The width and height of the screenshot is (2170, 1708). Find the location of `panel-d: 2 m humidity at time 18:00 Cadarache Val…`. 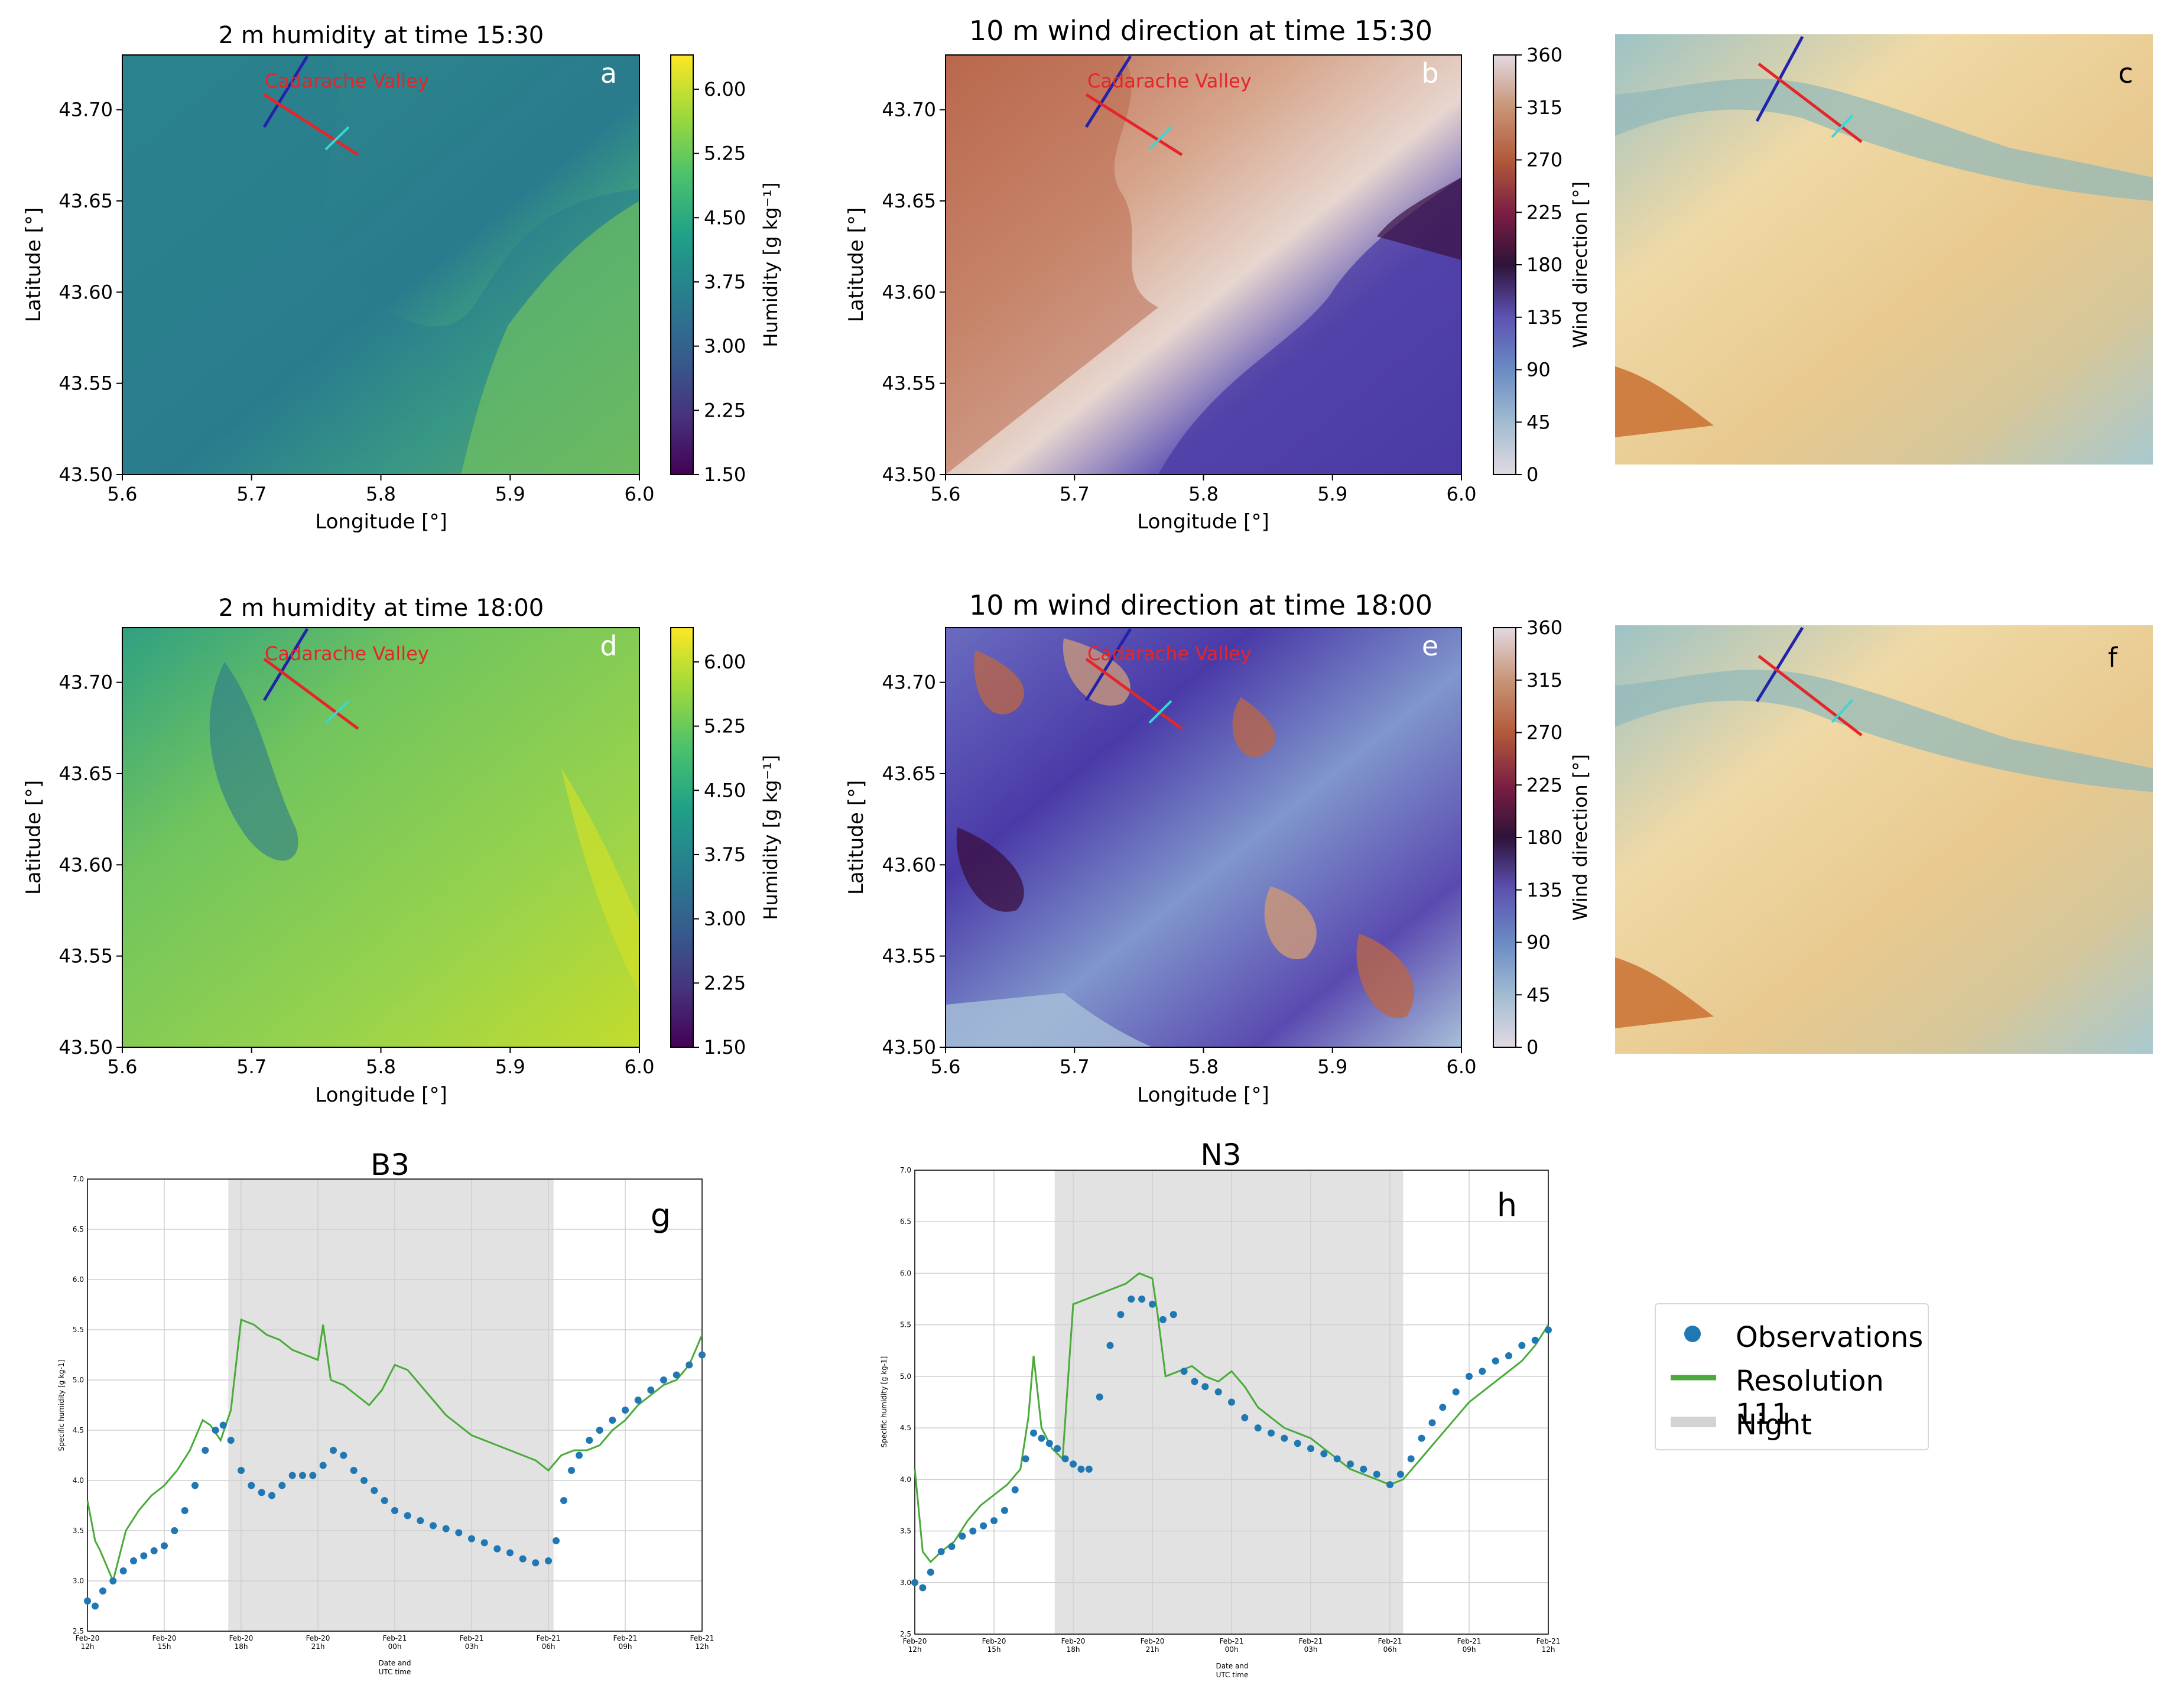

panel-d: 2 m humidity at time 18:00 Cadarache Val… is located at coordinates (402, 851).